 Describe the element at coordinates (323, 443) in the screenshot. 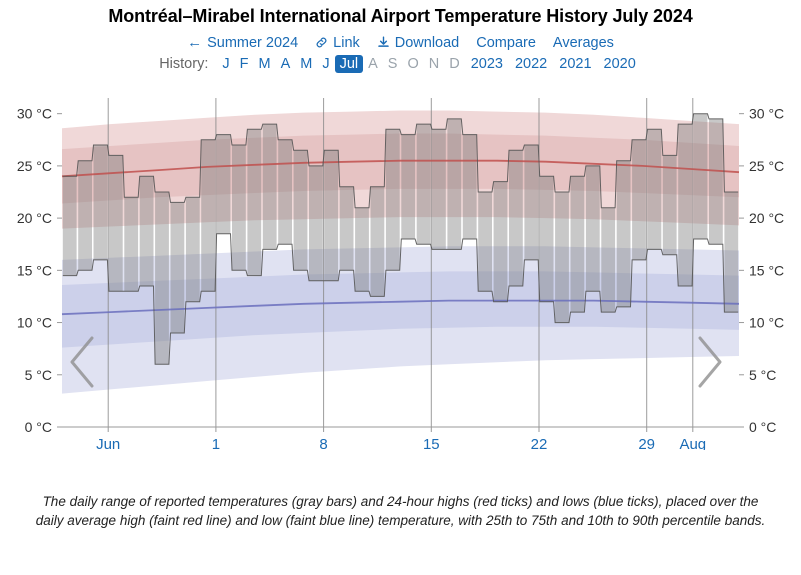

I see `x-label-2: 8` at that location.